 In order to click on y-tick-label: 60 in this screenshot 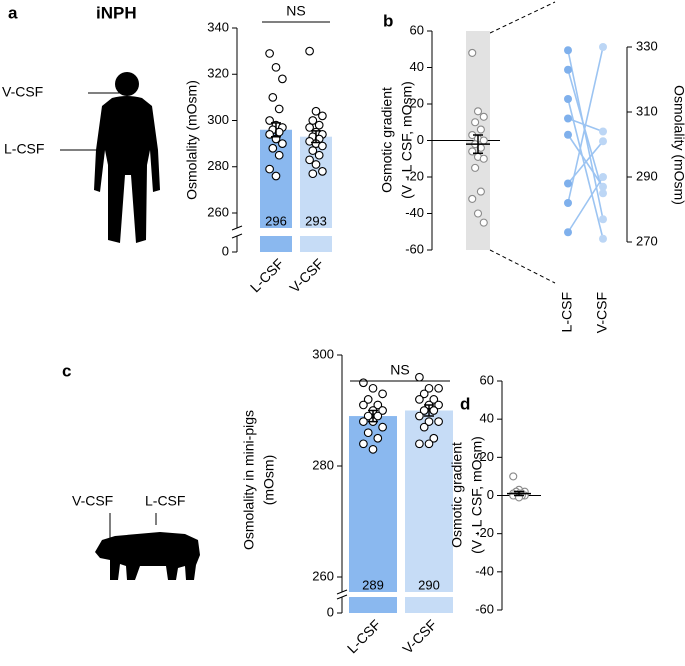, I will do `click(487, 379)`.